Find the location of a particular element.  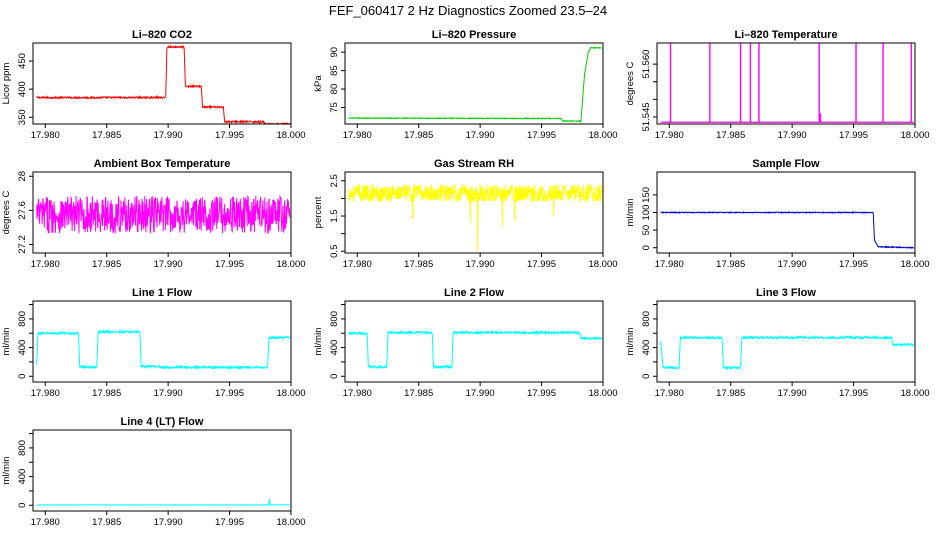

panel-title: Line 2 Flow is located at coordinates (474, 293).